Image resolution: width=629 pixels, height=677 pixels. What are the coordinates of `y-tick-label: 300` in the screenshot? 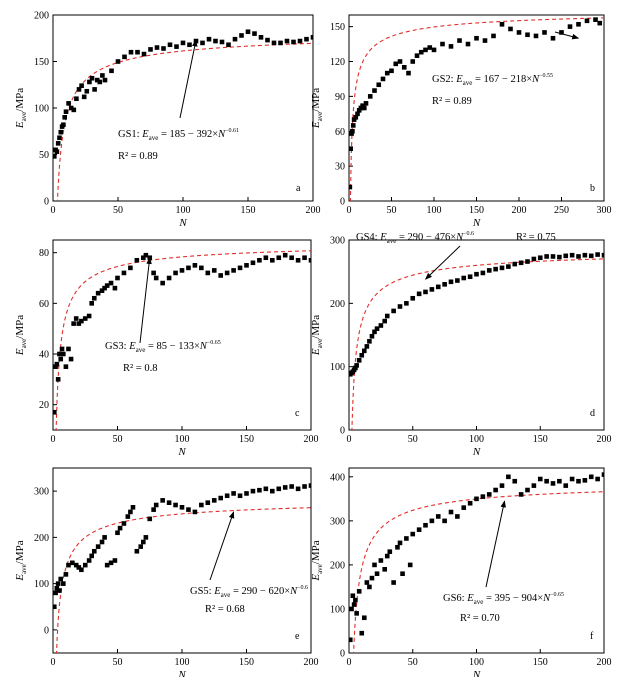 It's located at (41, 492).